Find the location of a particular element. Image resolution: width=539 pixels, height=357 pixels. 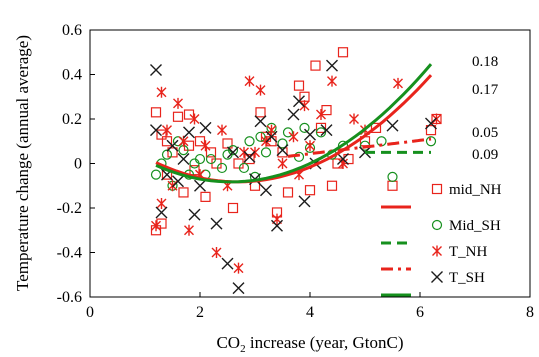

annotations: 0.18 0.17 0.05 0.09 is located at coordinates (485, 108).